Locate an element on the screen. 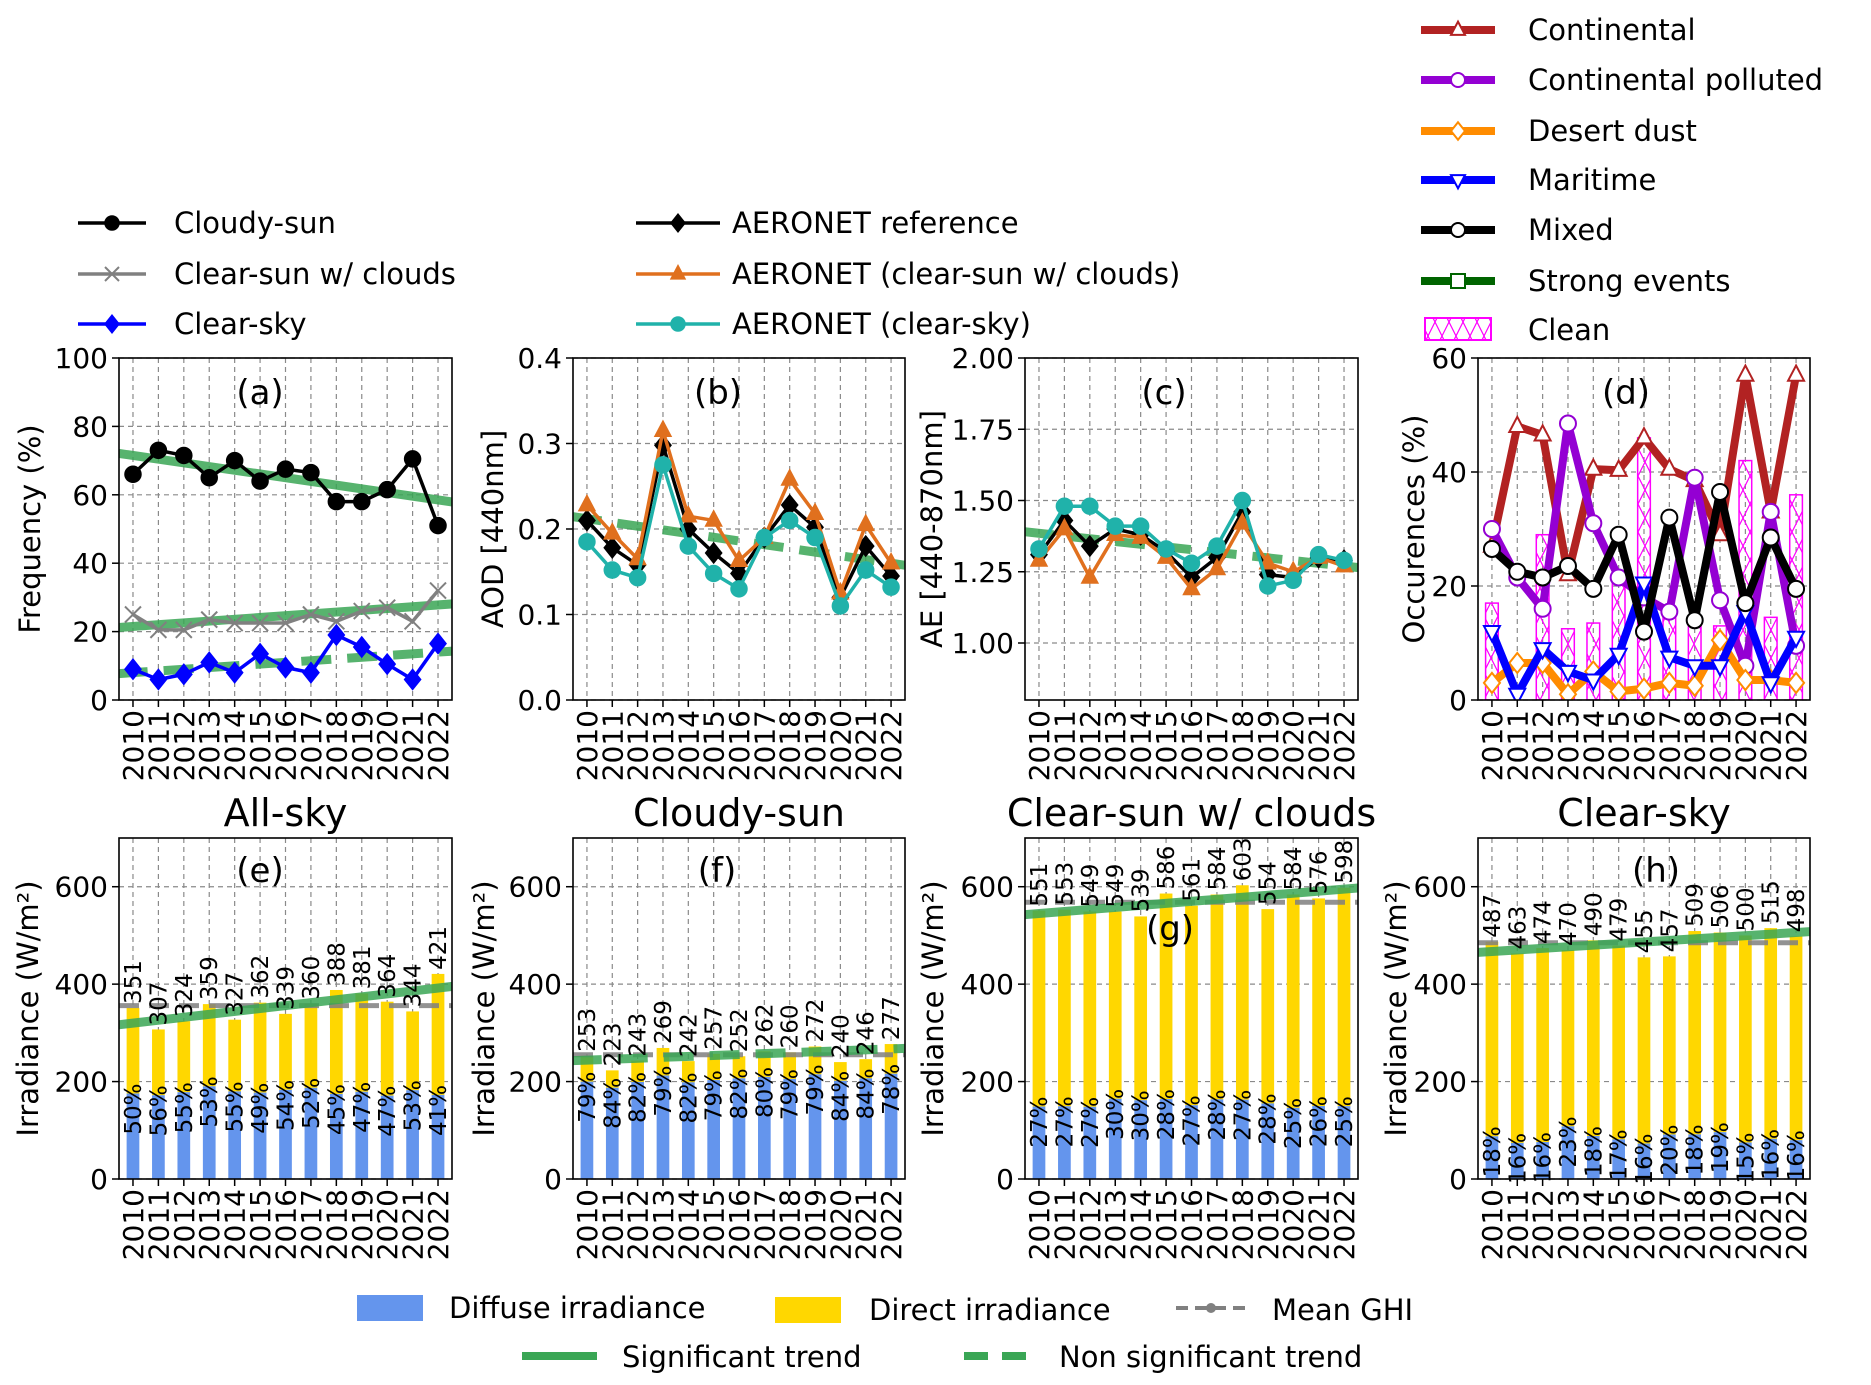 The height and width of the screenshot is (1385, 1871). legend-label: Significant trend is located at coordinates (742, 1357).